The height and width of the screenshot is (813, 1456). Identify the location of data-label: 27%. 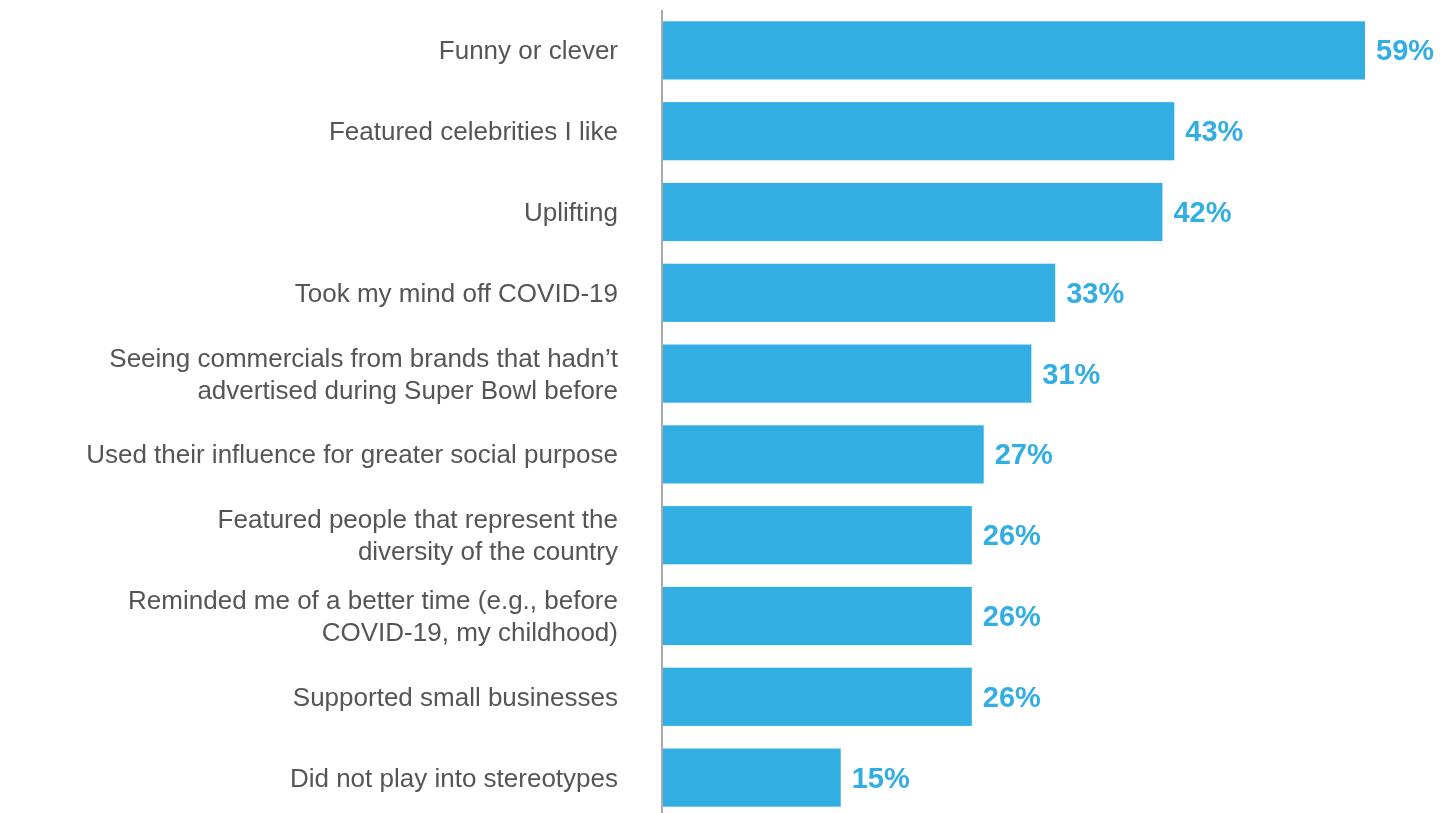
(1023, 454).